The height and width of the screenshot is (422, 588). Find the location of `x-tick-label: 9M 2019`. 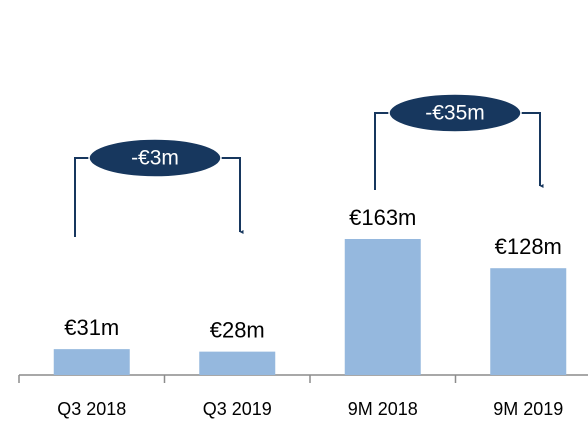

x-tick-label: 9M 2019 is located at coordinates (528, 409).